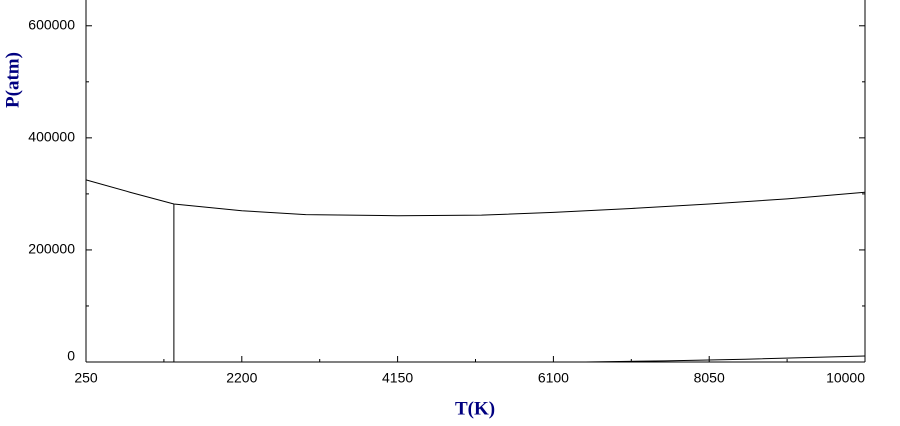  I want to click on x-tick-label: 4150, so click(397, 378).